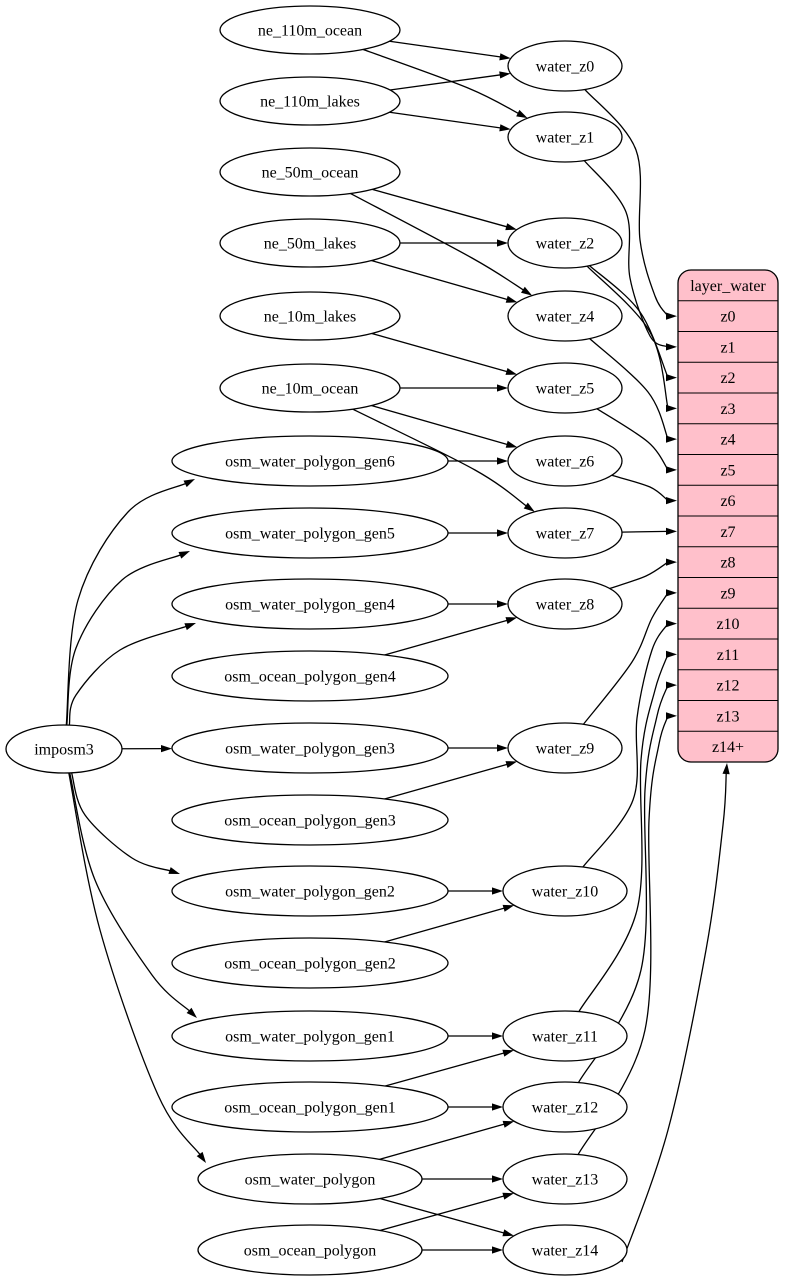 This screenshot has width=786, height=1283. What do you see at coordinates (310, 1180) in the screenshot?
I see `node-label: osm_water_polygon` at bounding box center [310, 1180].